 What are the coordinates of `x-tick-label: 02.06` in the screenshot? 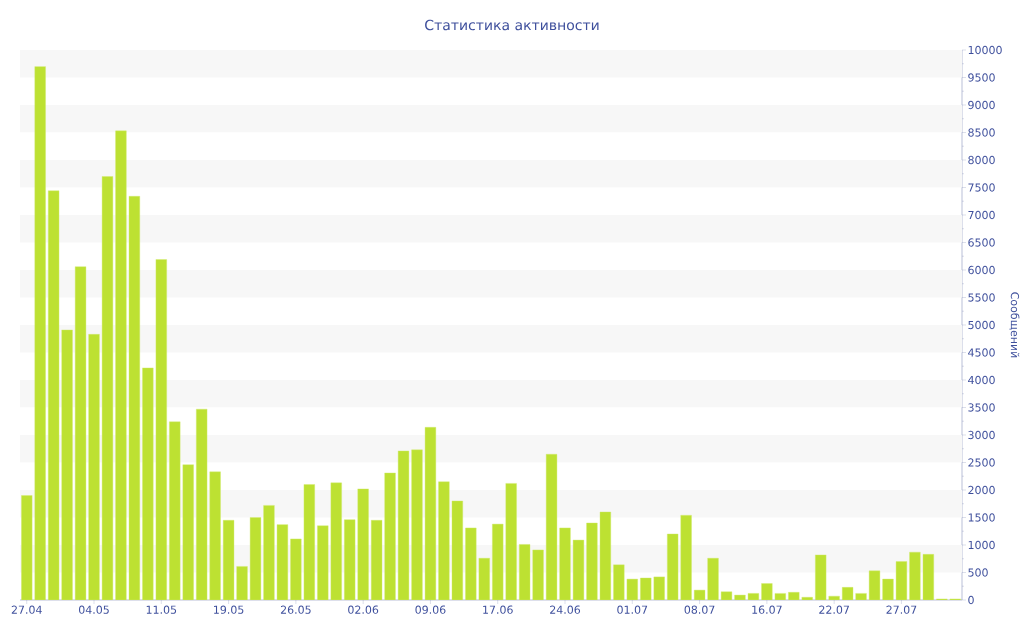 It's located at (363, 609).